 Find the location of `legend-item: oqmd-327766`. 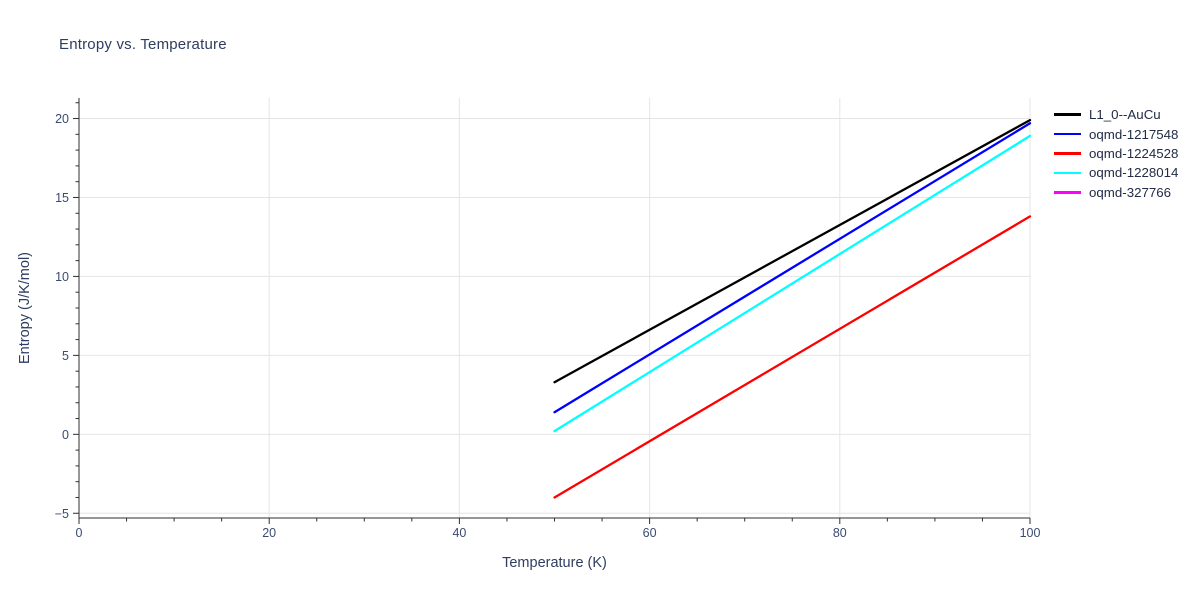

legend-item: oqmd-327766 is located at coordinates (1116, 192).